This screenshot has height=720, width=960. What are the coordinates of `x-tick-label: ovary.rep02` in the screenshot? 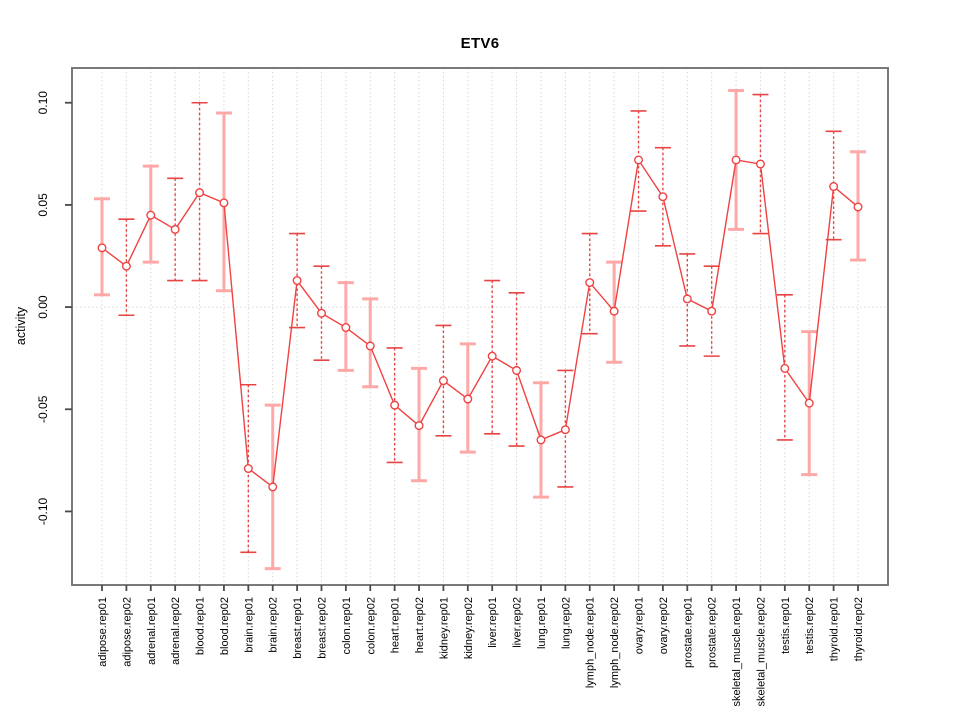 It's located at (664, 625).